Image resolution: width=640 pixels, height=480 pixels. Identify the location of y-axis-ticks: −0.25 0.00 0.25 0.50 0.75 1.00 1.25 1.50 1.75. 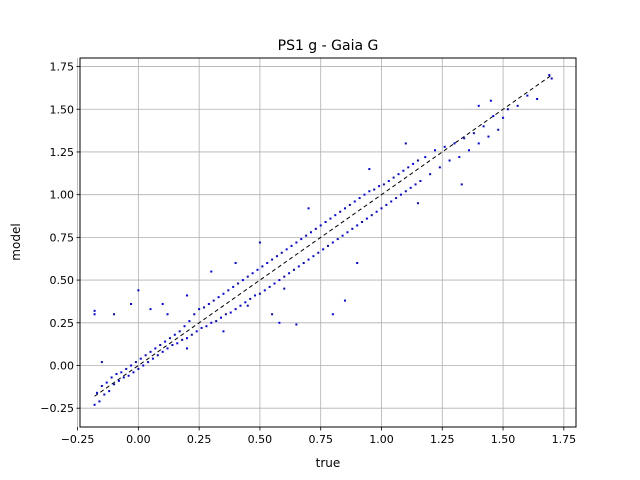
(60, 238).